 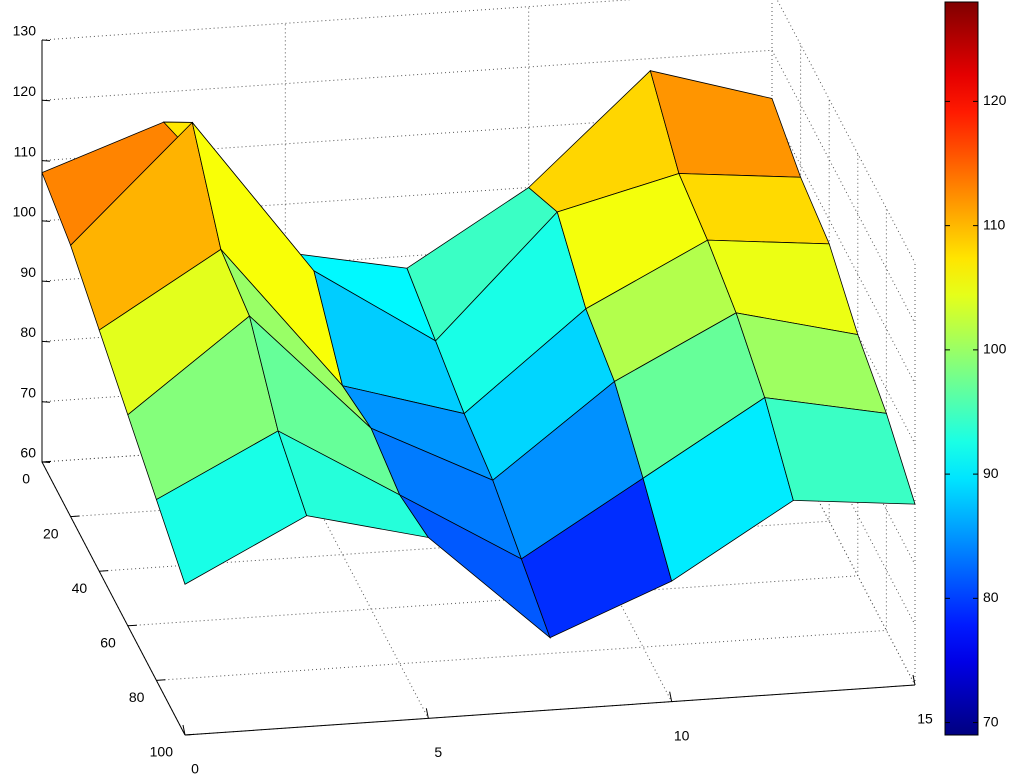 What do you see at coordinates (108, 643) in the screenshot?
I see `y-tick-label: 60` at bounding box center [108, 643].